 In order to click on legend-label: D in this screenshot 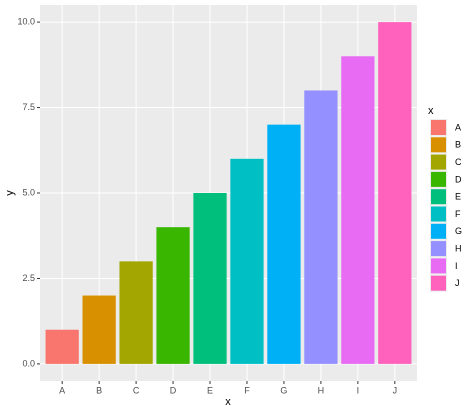, I will do `click(458, 179)`.